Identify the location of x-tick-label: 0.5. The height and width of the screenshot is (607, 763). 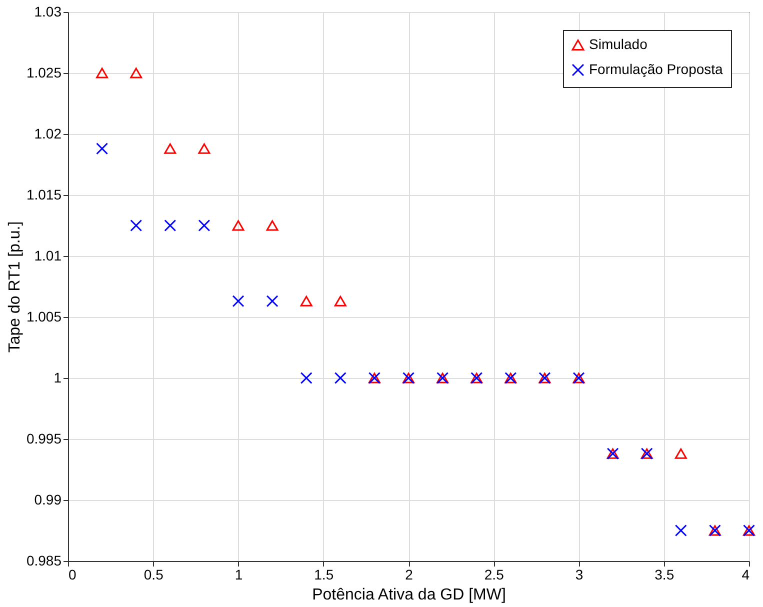
(154, 574).